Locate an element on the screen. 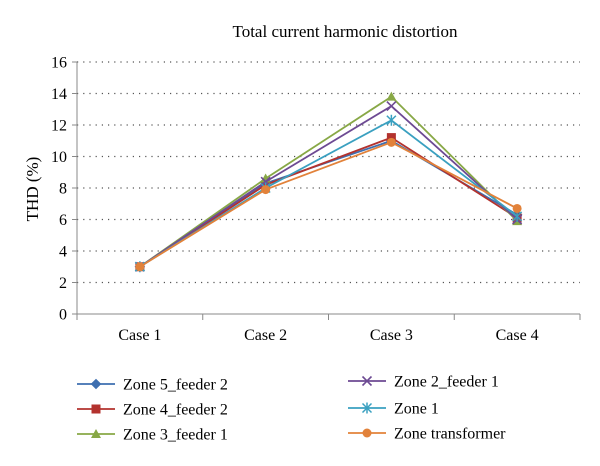 Image resolution: width=600 pixels, height=466 pixels. legend-label: Zone 1 is located at coordinates (416, 409).